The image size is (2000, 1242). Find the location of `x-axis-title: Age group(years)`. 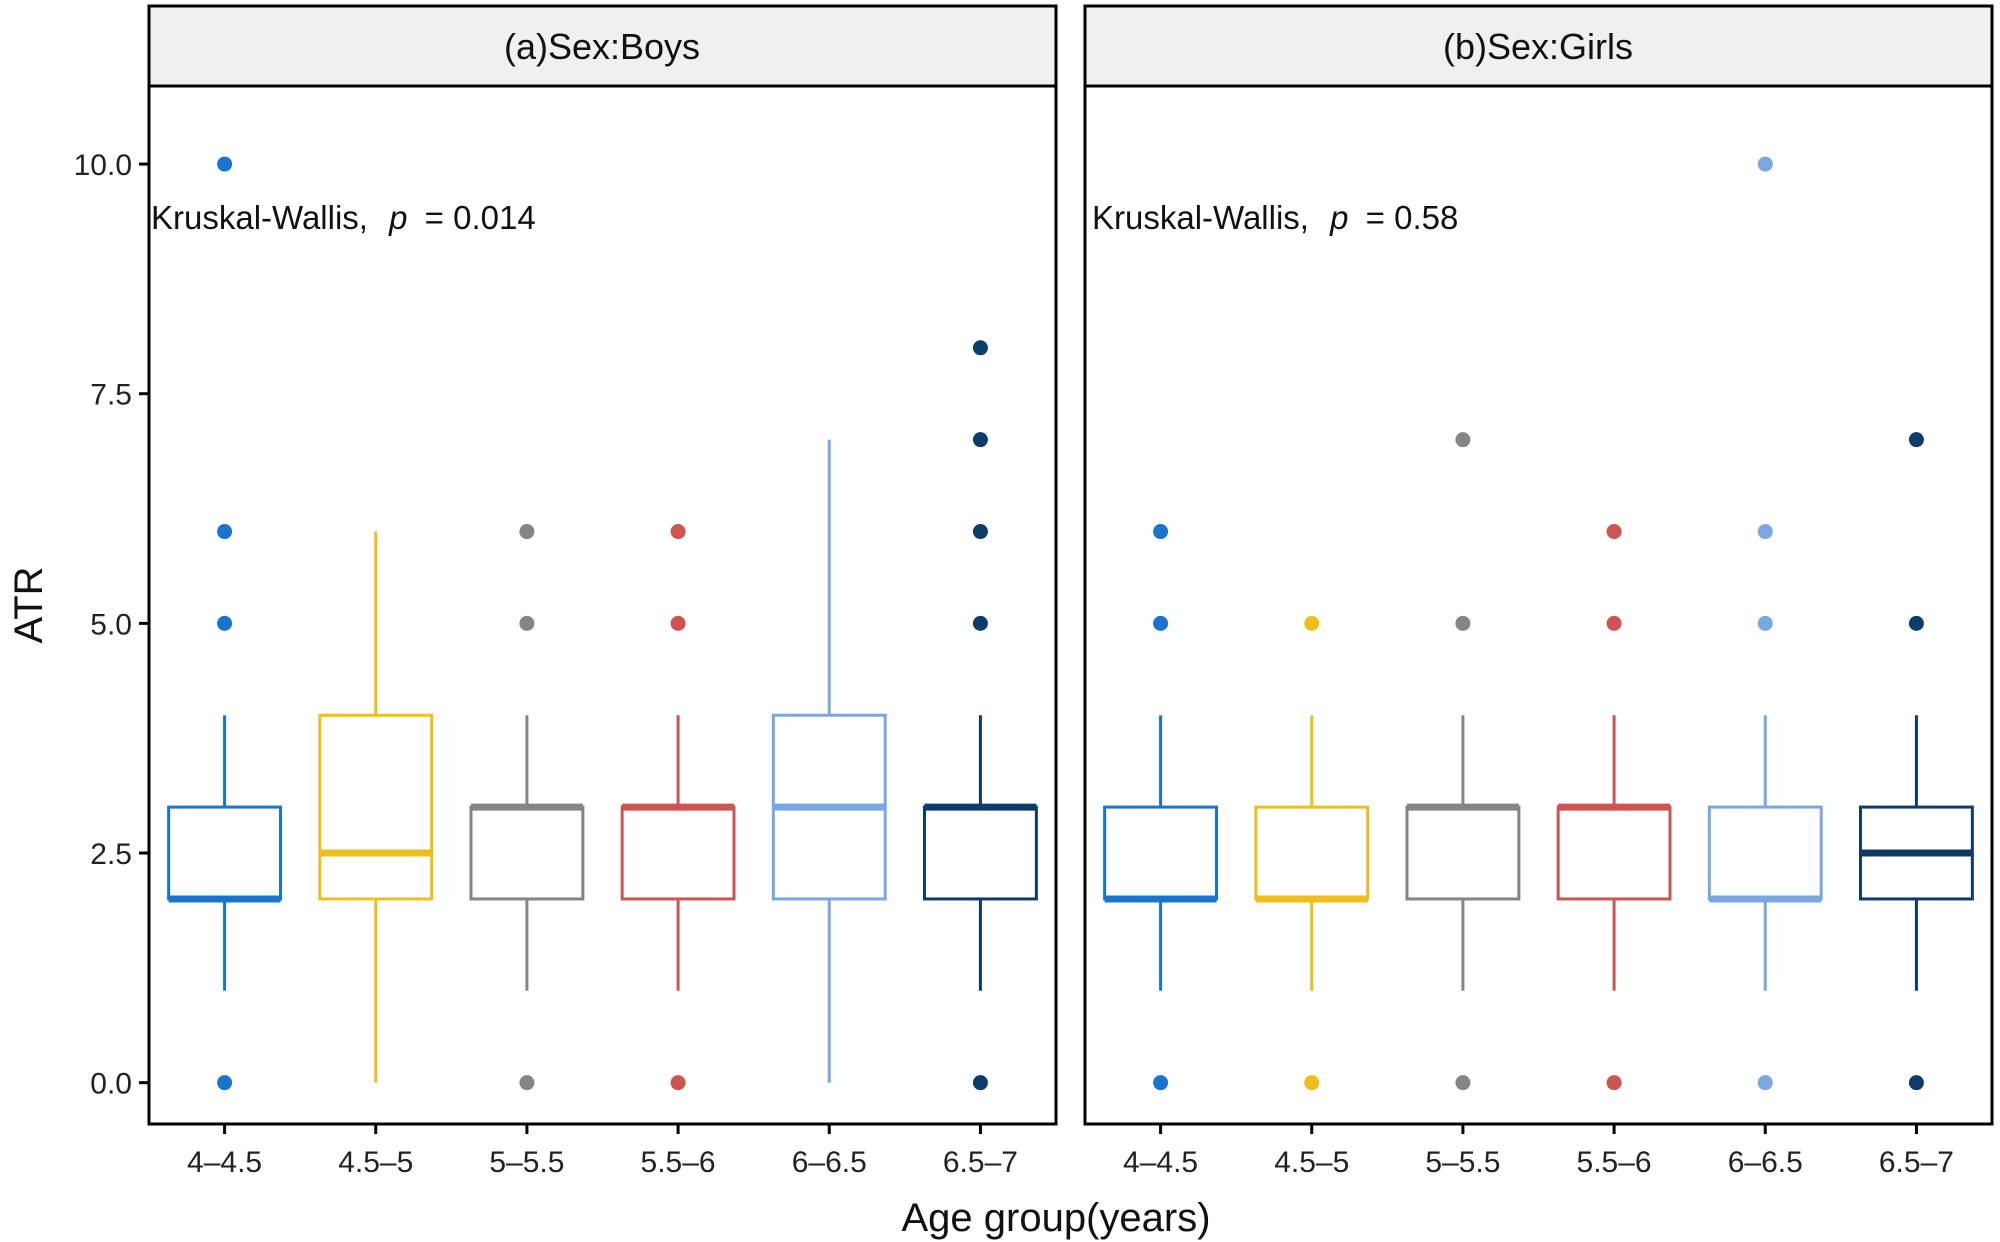

x-axis-title: Age group(years) is located at coordinates (1055, 1218).